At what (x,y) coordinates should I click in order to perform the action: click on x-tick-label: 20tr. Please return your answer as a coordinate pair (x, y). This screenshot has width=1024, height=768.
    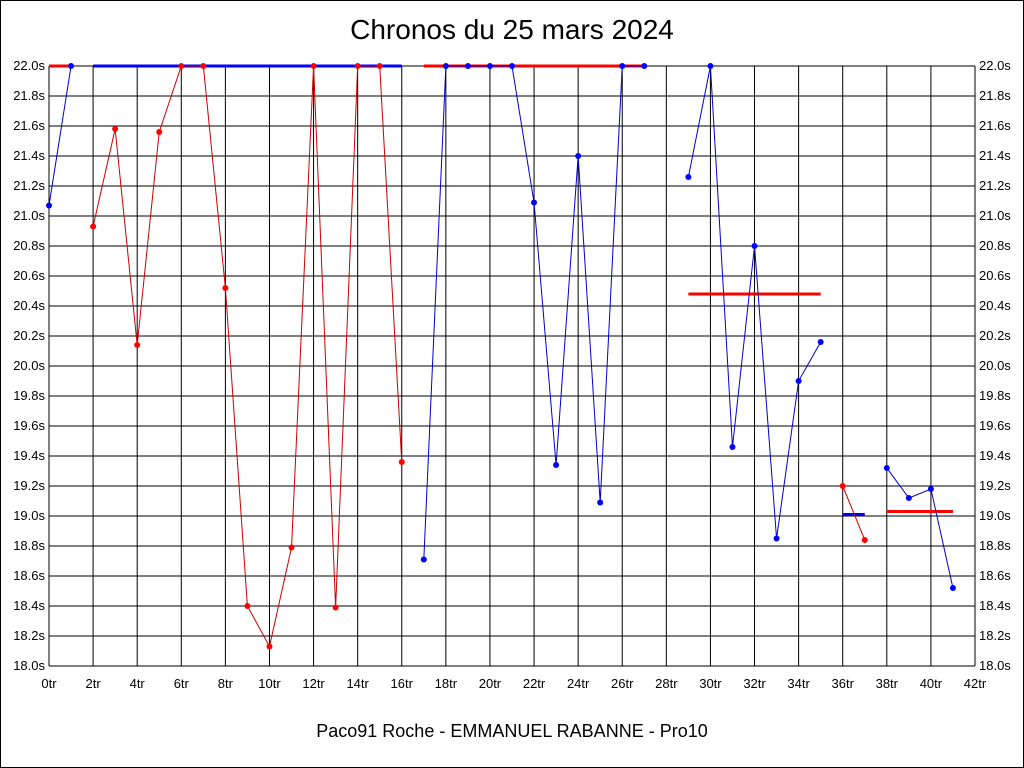
    Looking at the image, I should click on (490, 683).